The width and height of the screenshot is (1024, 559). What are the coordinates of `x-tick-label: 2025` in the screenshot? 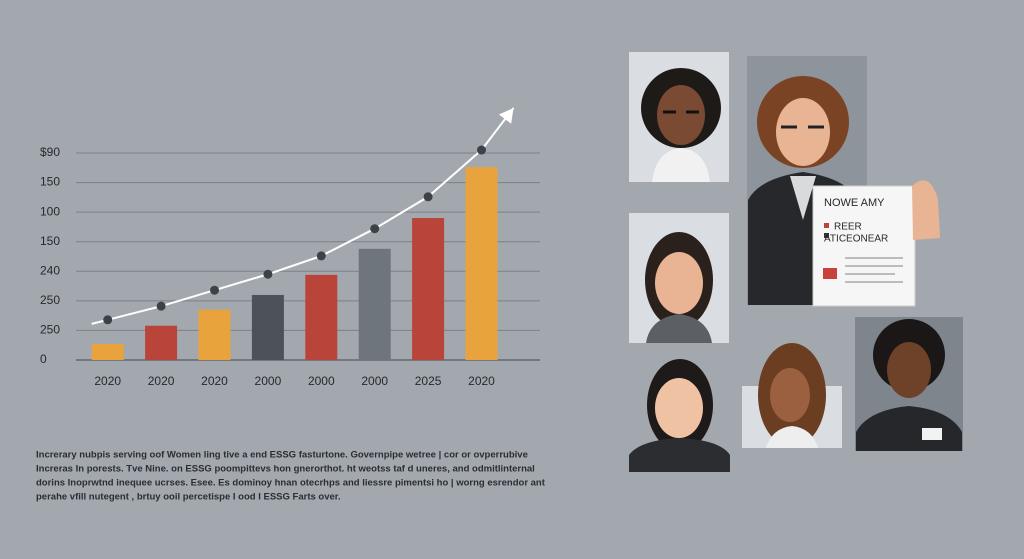 It's located at (428, 381).